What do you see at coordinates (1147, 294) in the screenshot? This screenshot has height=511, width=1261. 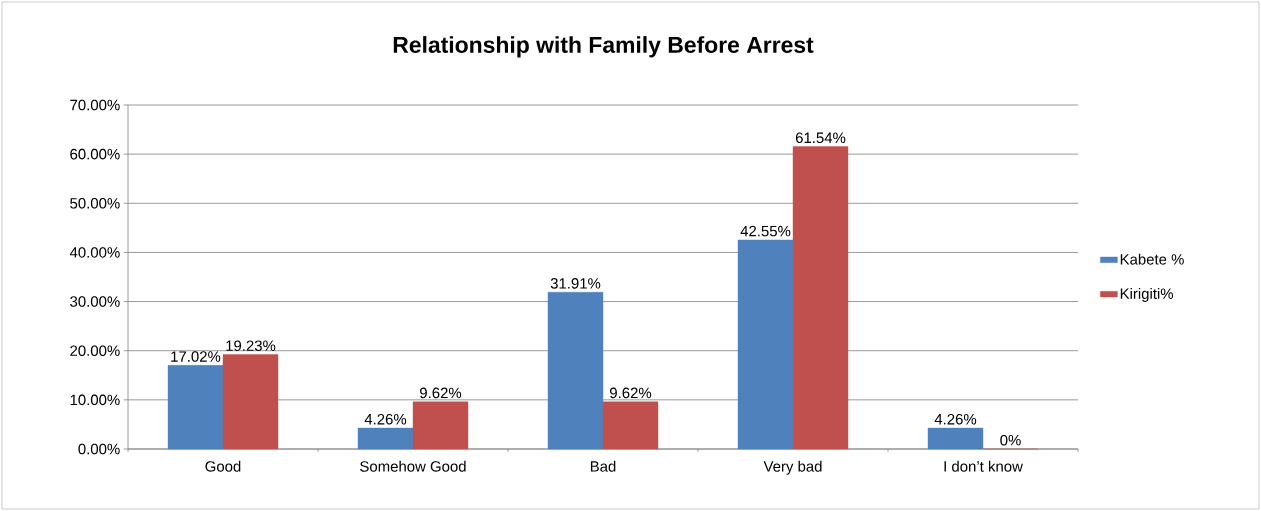 I see `legend-label: Kirigiti%` at bounding box center [1147, 294].